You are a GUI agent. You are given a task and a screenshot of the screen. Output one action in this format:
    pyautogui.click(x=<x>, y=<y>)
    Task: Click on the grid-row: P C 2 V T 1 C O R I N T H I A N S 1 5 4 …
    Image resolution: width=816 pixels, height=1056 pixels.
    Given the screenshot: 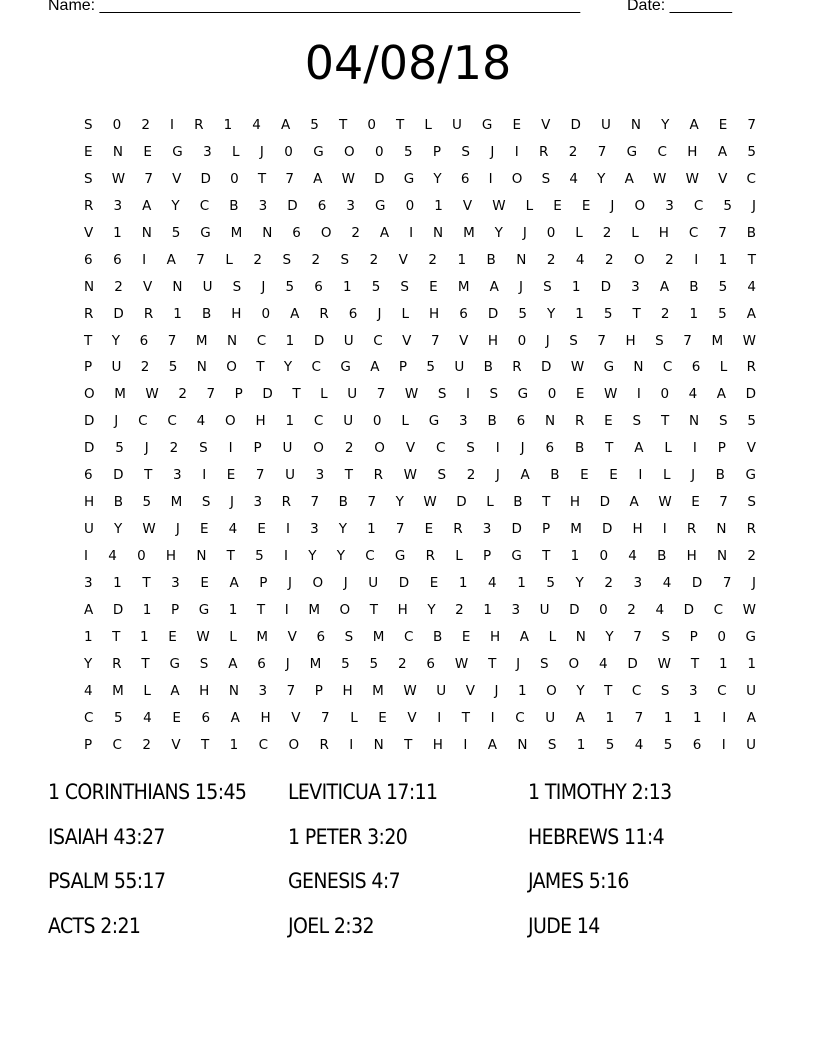 What is the action you would take?
    pyautogui.click(x=420, y=744)
    